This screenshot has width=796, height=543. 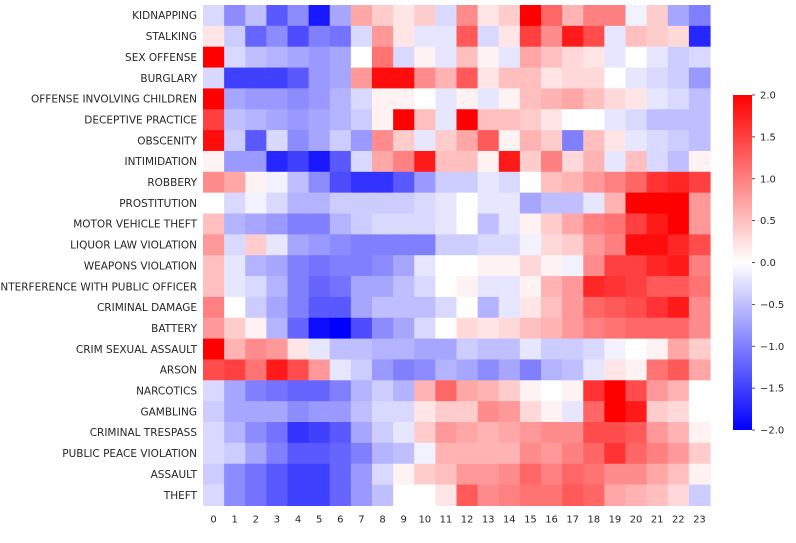 I want to click on x-tick-label: 4, so click(x=298, y=519).